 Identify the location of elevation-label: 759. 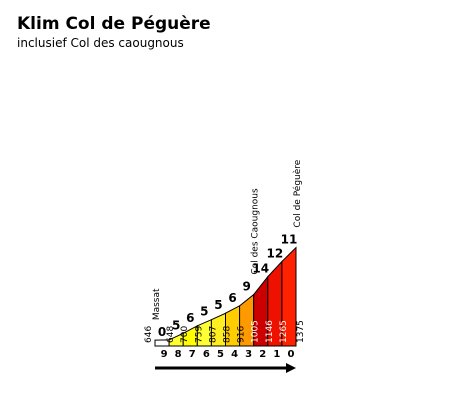
(199, 334).